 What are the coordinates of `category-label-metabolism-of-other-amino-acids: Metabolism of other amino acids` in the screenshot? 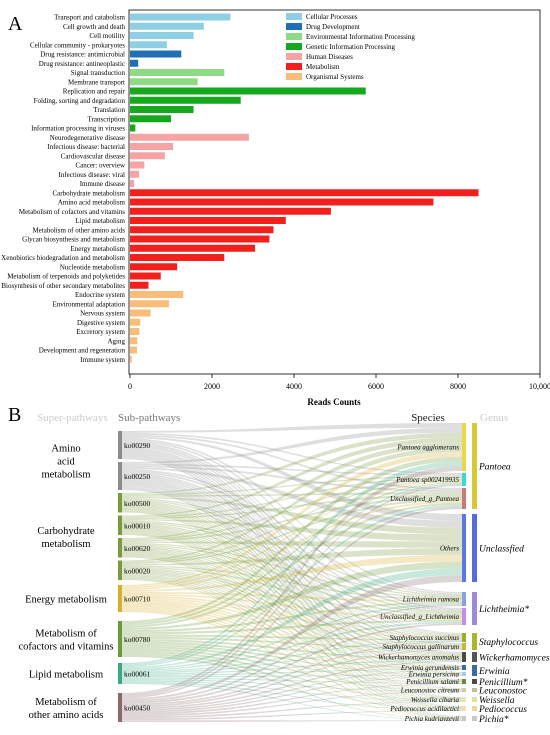 It's located at (78, 230).